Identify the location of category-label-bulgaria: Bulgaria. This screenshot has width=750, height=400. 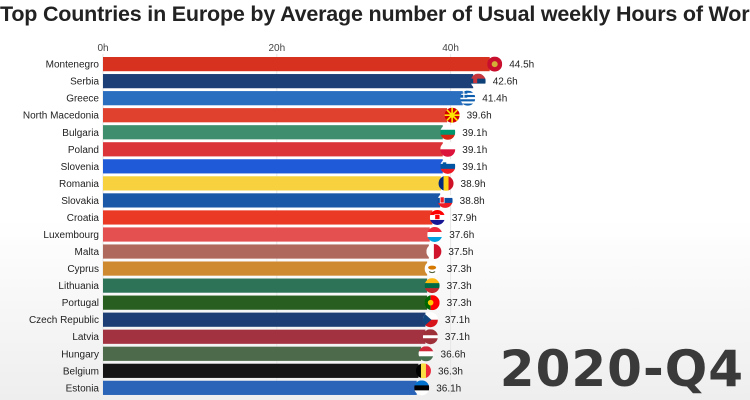
(80, 133).